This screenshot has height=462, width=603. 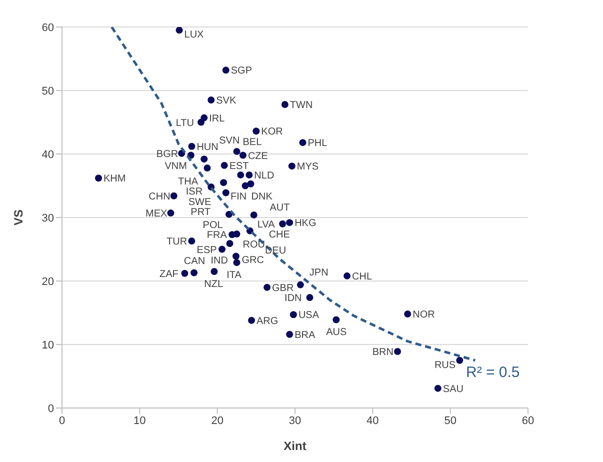 I want to click on annotation: PHL, so click(x=318, y=144).